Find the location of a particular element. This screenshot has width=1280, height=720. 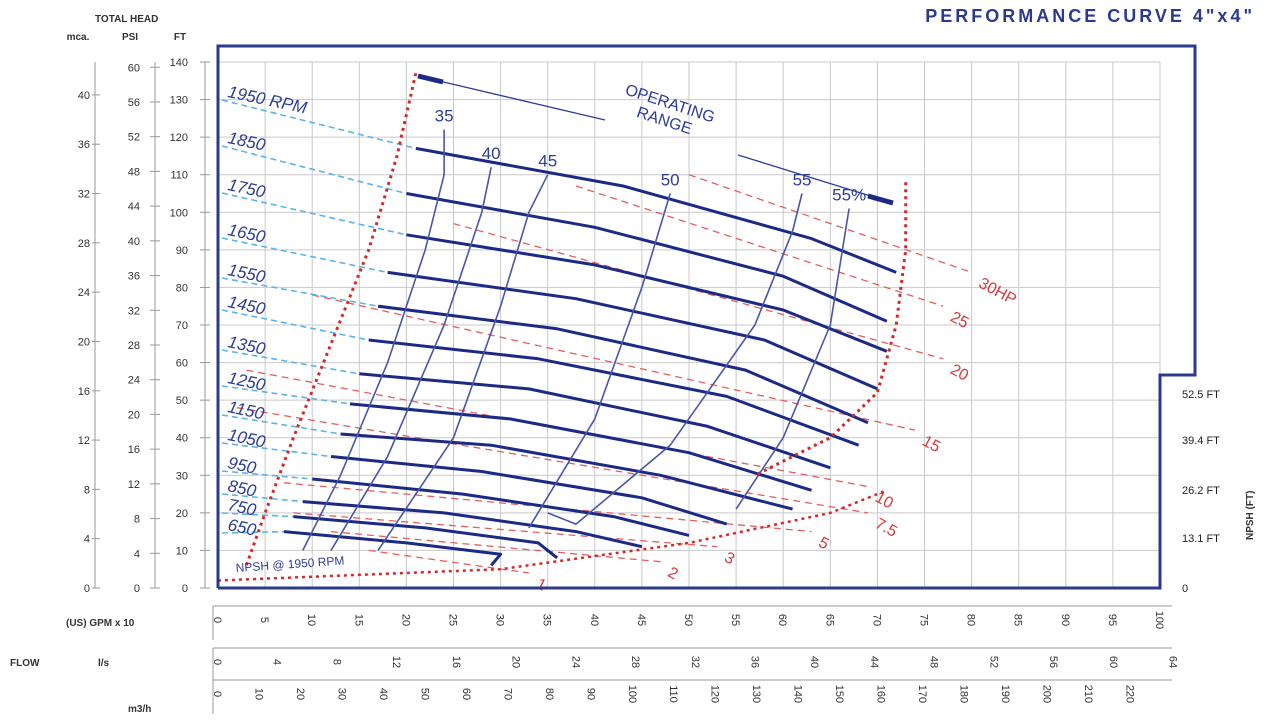

ft-tick-label: 40 is located at coordinates (182, 439).